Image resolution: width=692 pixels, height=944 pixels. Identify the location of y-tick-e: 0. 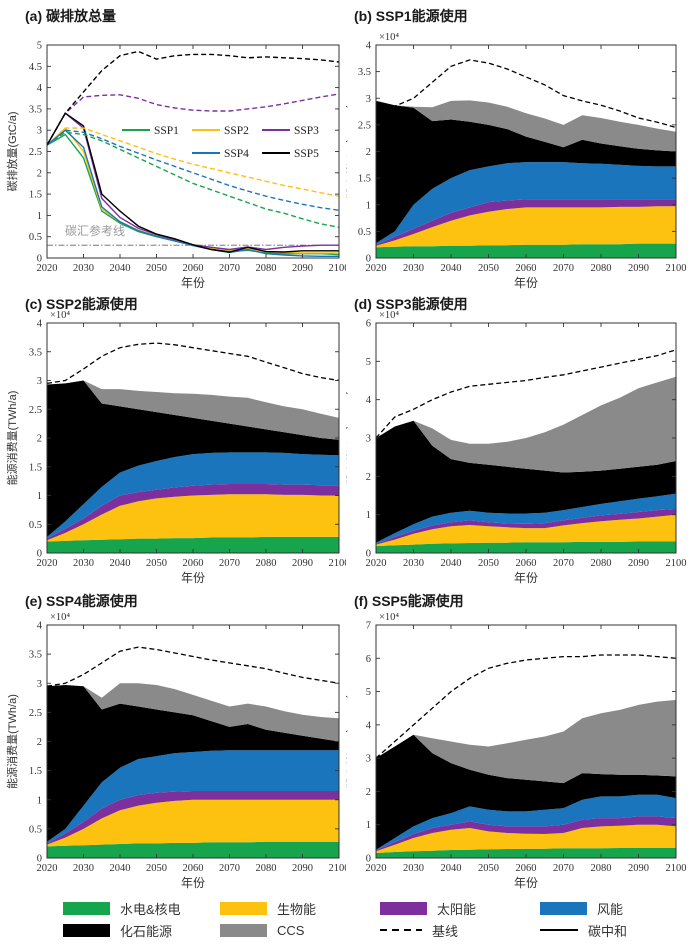
(39, 859).